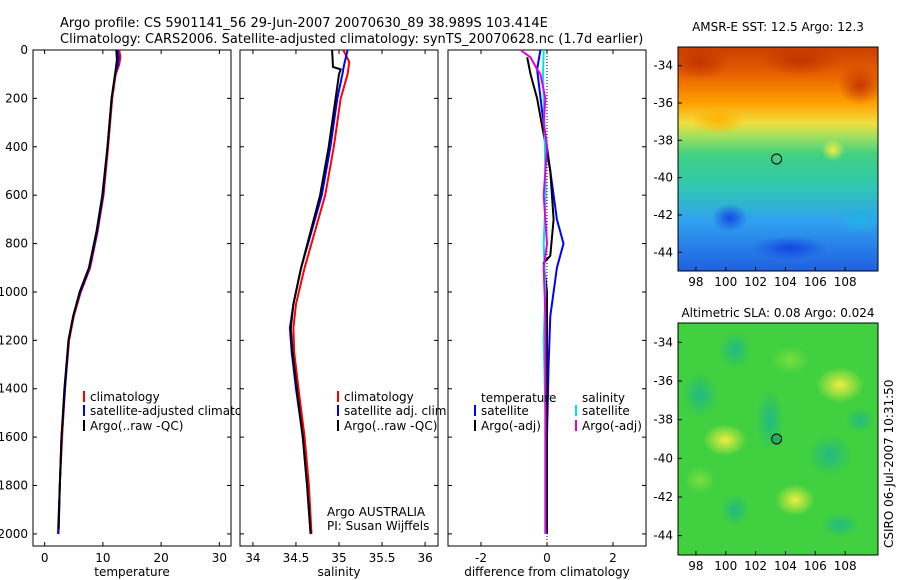 The image size is (900, 580). I want to click on credit-line2: PI: Susan Wijffels, so click(378, 526).